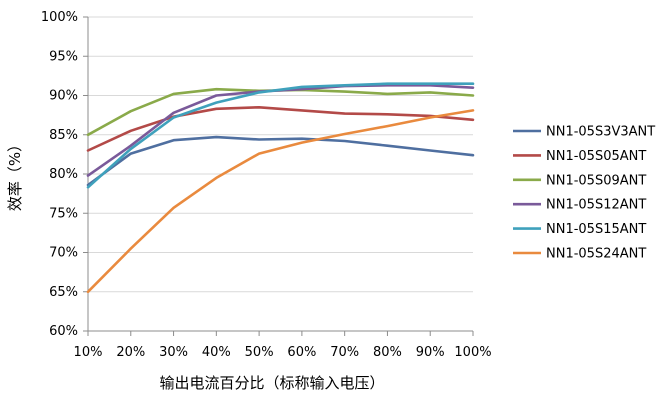  Describe the element at coordinates (63, 331) in the screenshot. I see `y-tick-label: 60%` at that location.